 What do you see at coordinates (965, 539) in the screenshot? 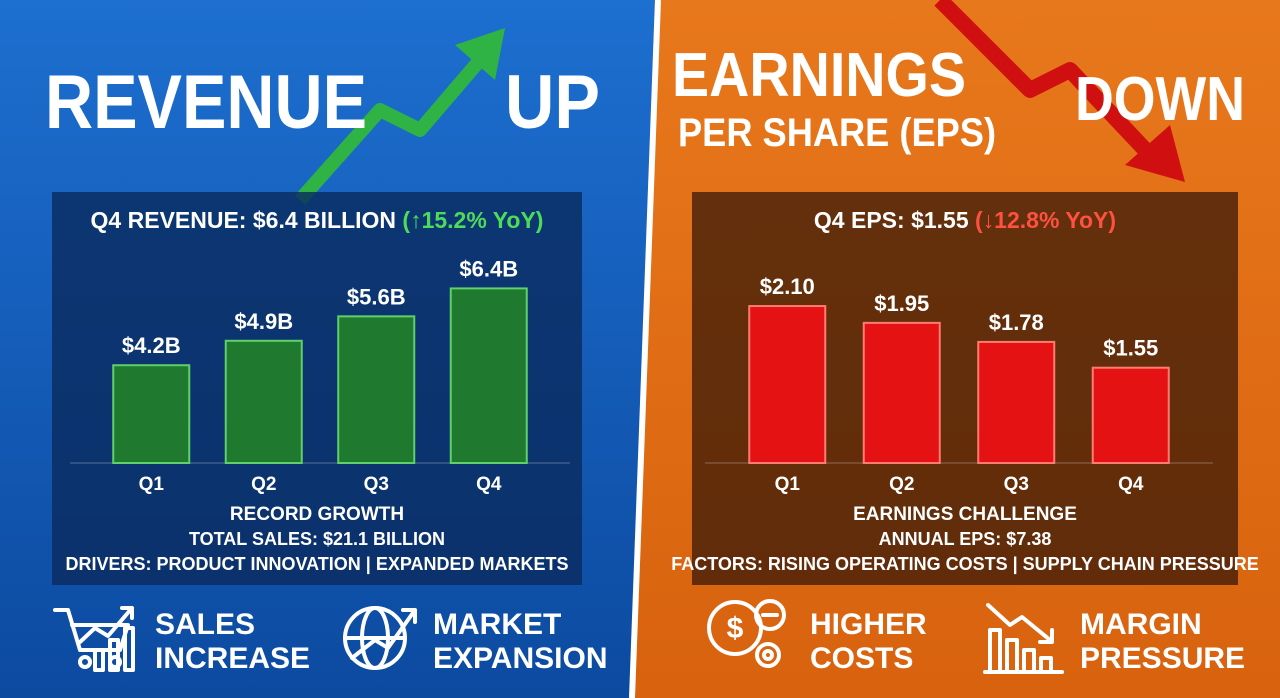
I see `note: ANNUAL EPS: $7.38` at bounding box center [965, 539].